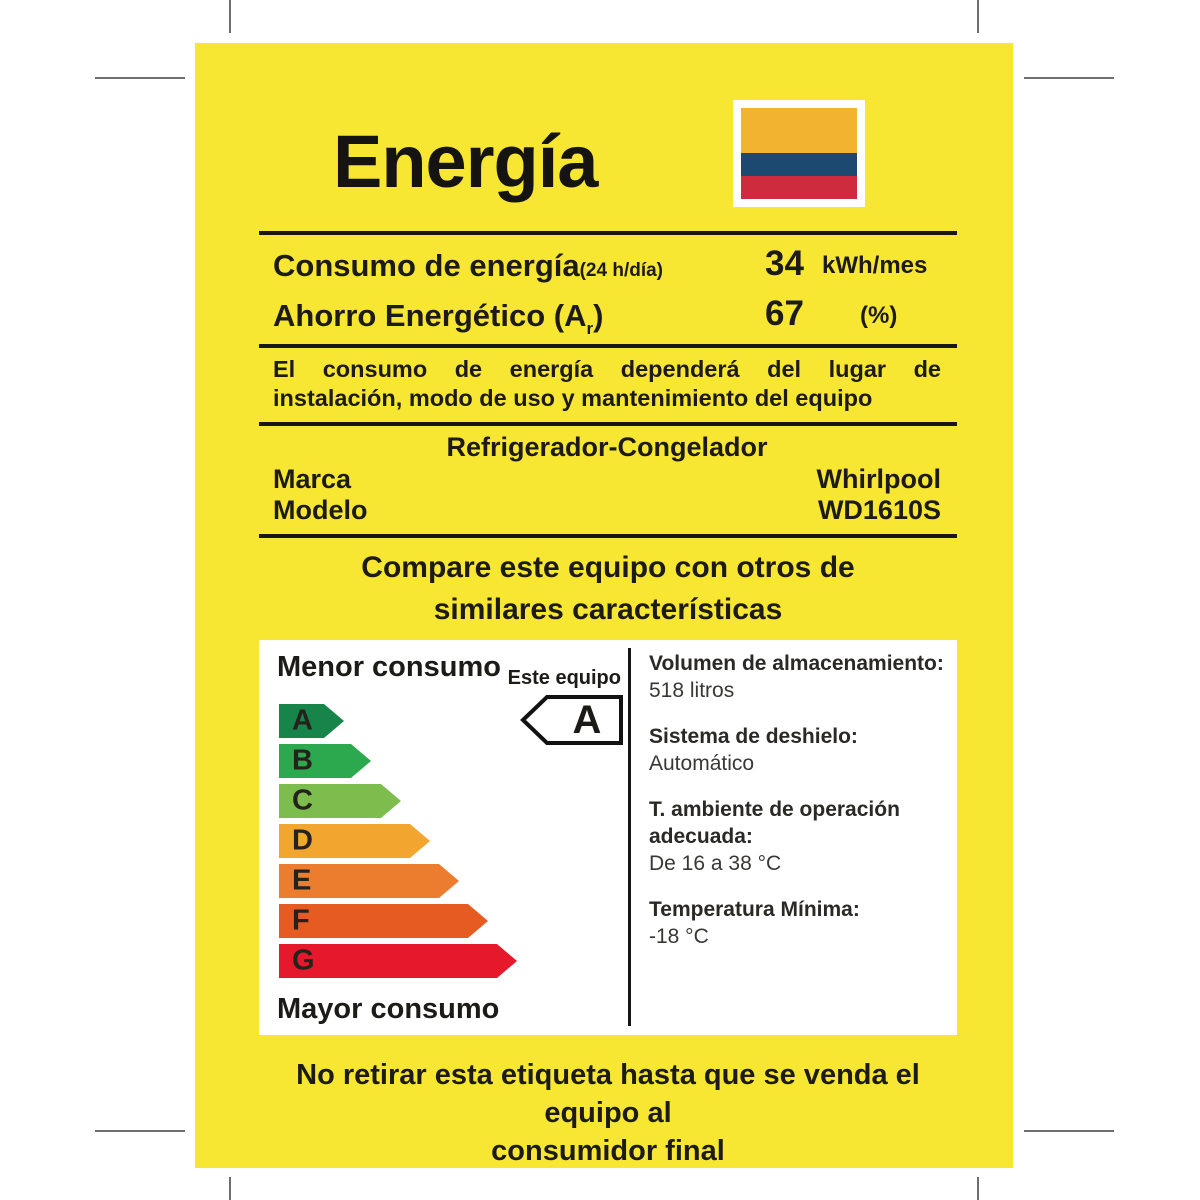 The height and width of the screenshot is (1200, 1200). Describe the element at coordinates (799, 164) in the screenshot. I see `flag-stripe-blue` at that location.